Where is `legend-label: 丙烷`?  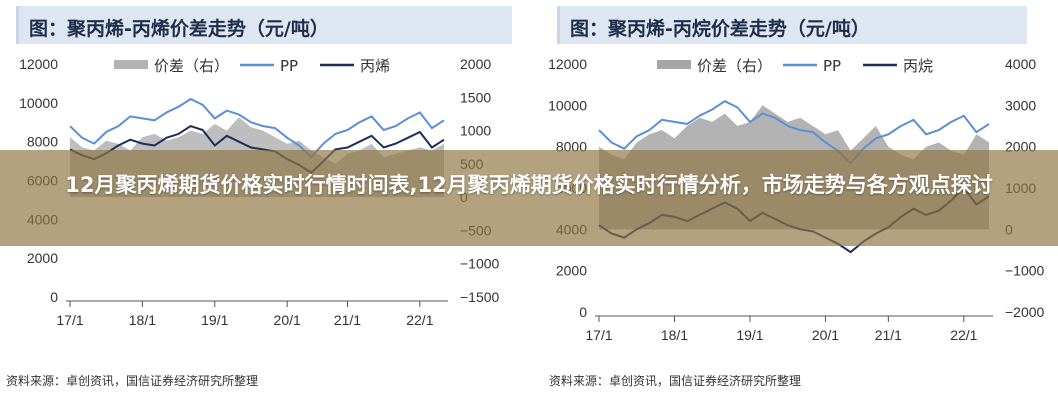 legend-label: 丙烷 is located at coordinates (918, 66).